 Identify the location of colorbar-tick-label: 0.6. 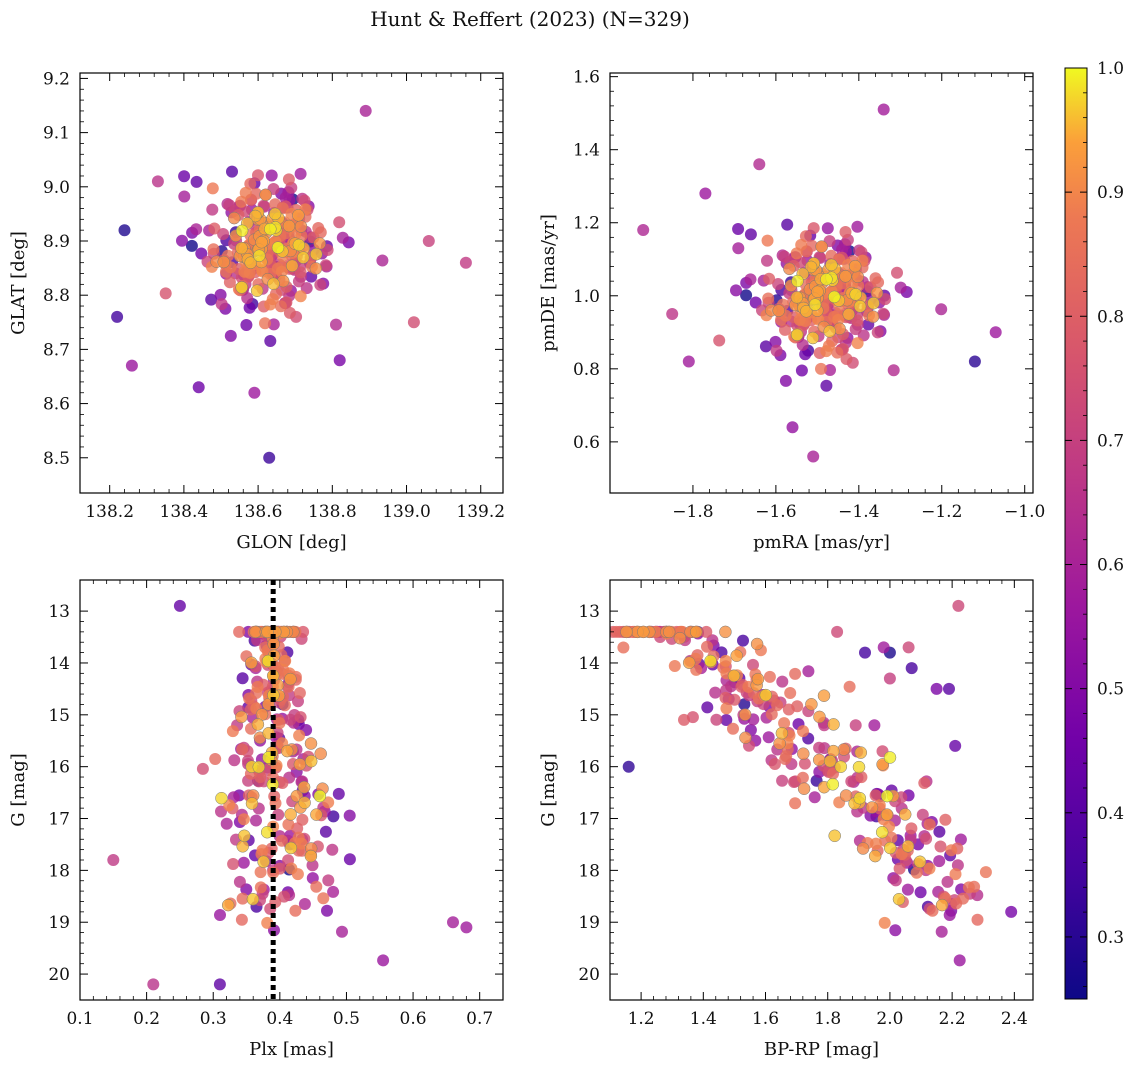
(1110, 566).